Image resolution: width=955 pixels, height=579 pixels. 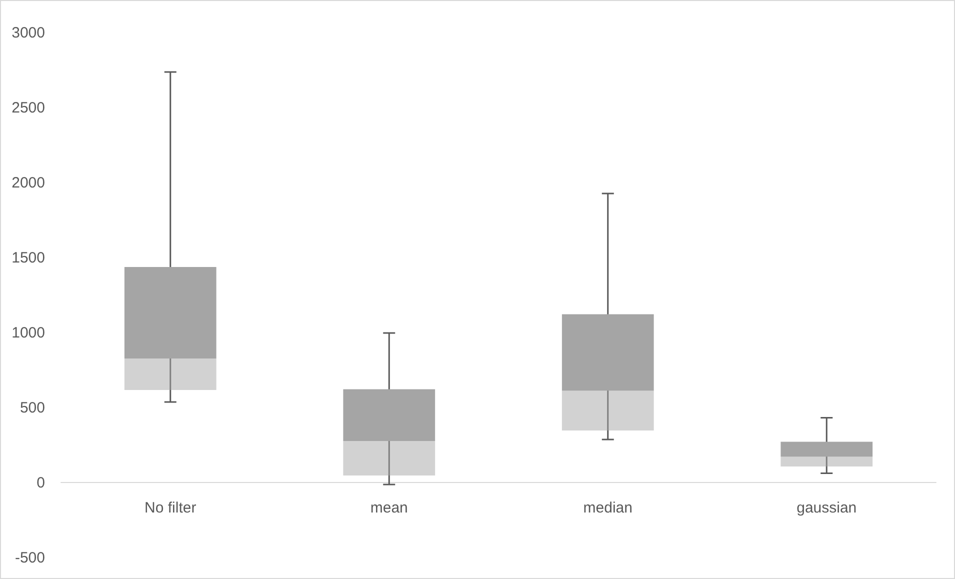 What do you see at coordinates (607, 508) in the screenshot?
I see `x-tick-label: median` at bounding box center [607, 508].